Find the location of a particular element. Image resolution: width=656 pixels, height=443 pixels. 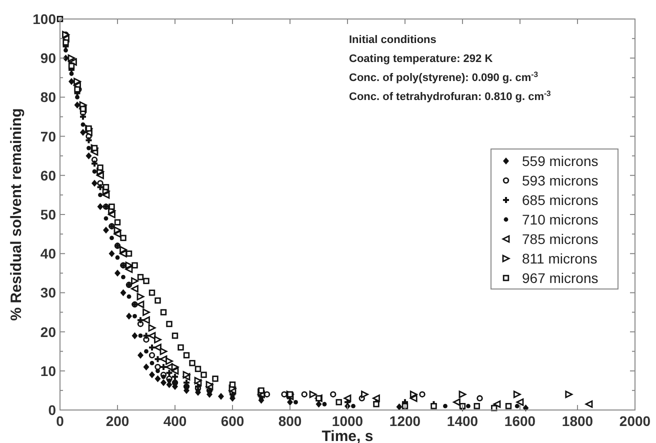

x-tick-label: 400 is located at coordinates (175, 421).